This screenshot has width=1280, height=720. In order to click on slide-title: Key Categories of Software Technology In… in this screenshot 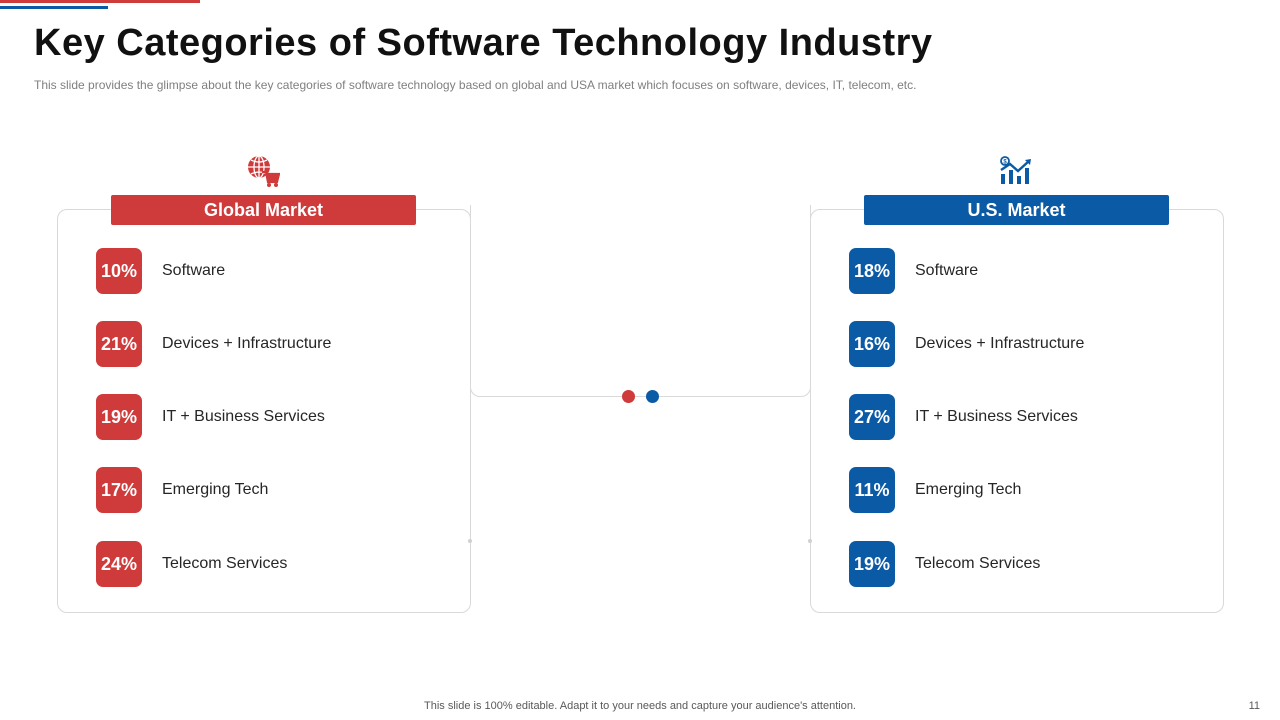, I will do `click(483, 43)`.